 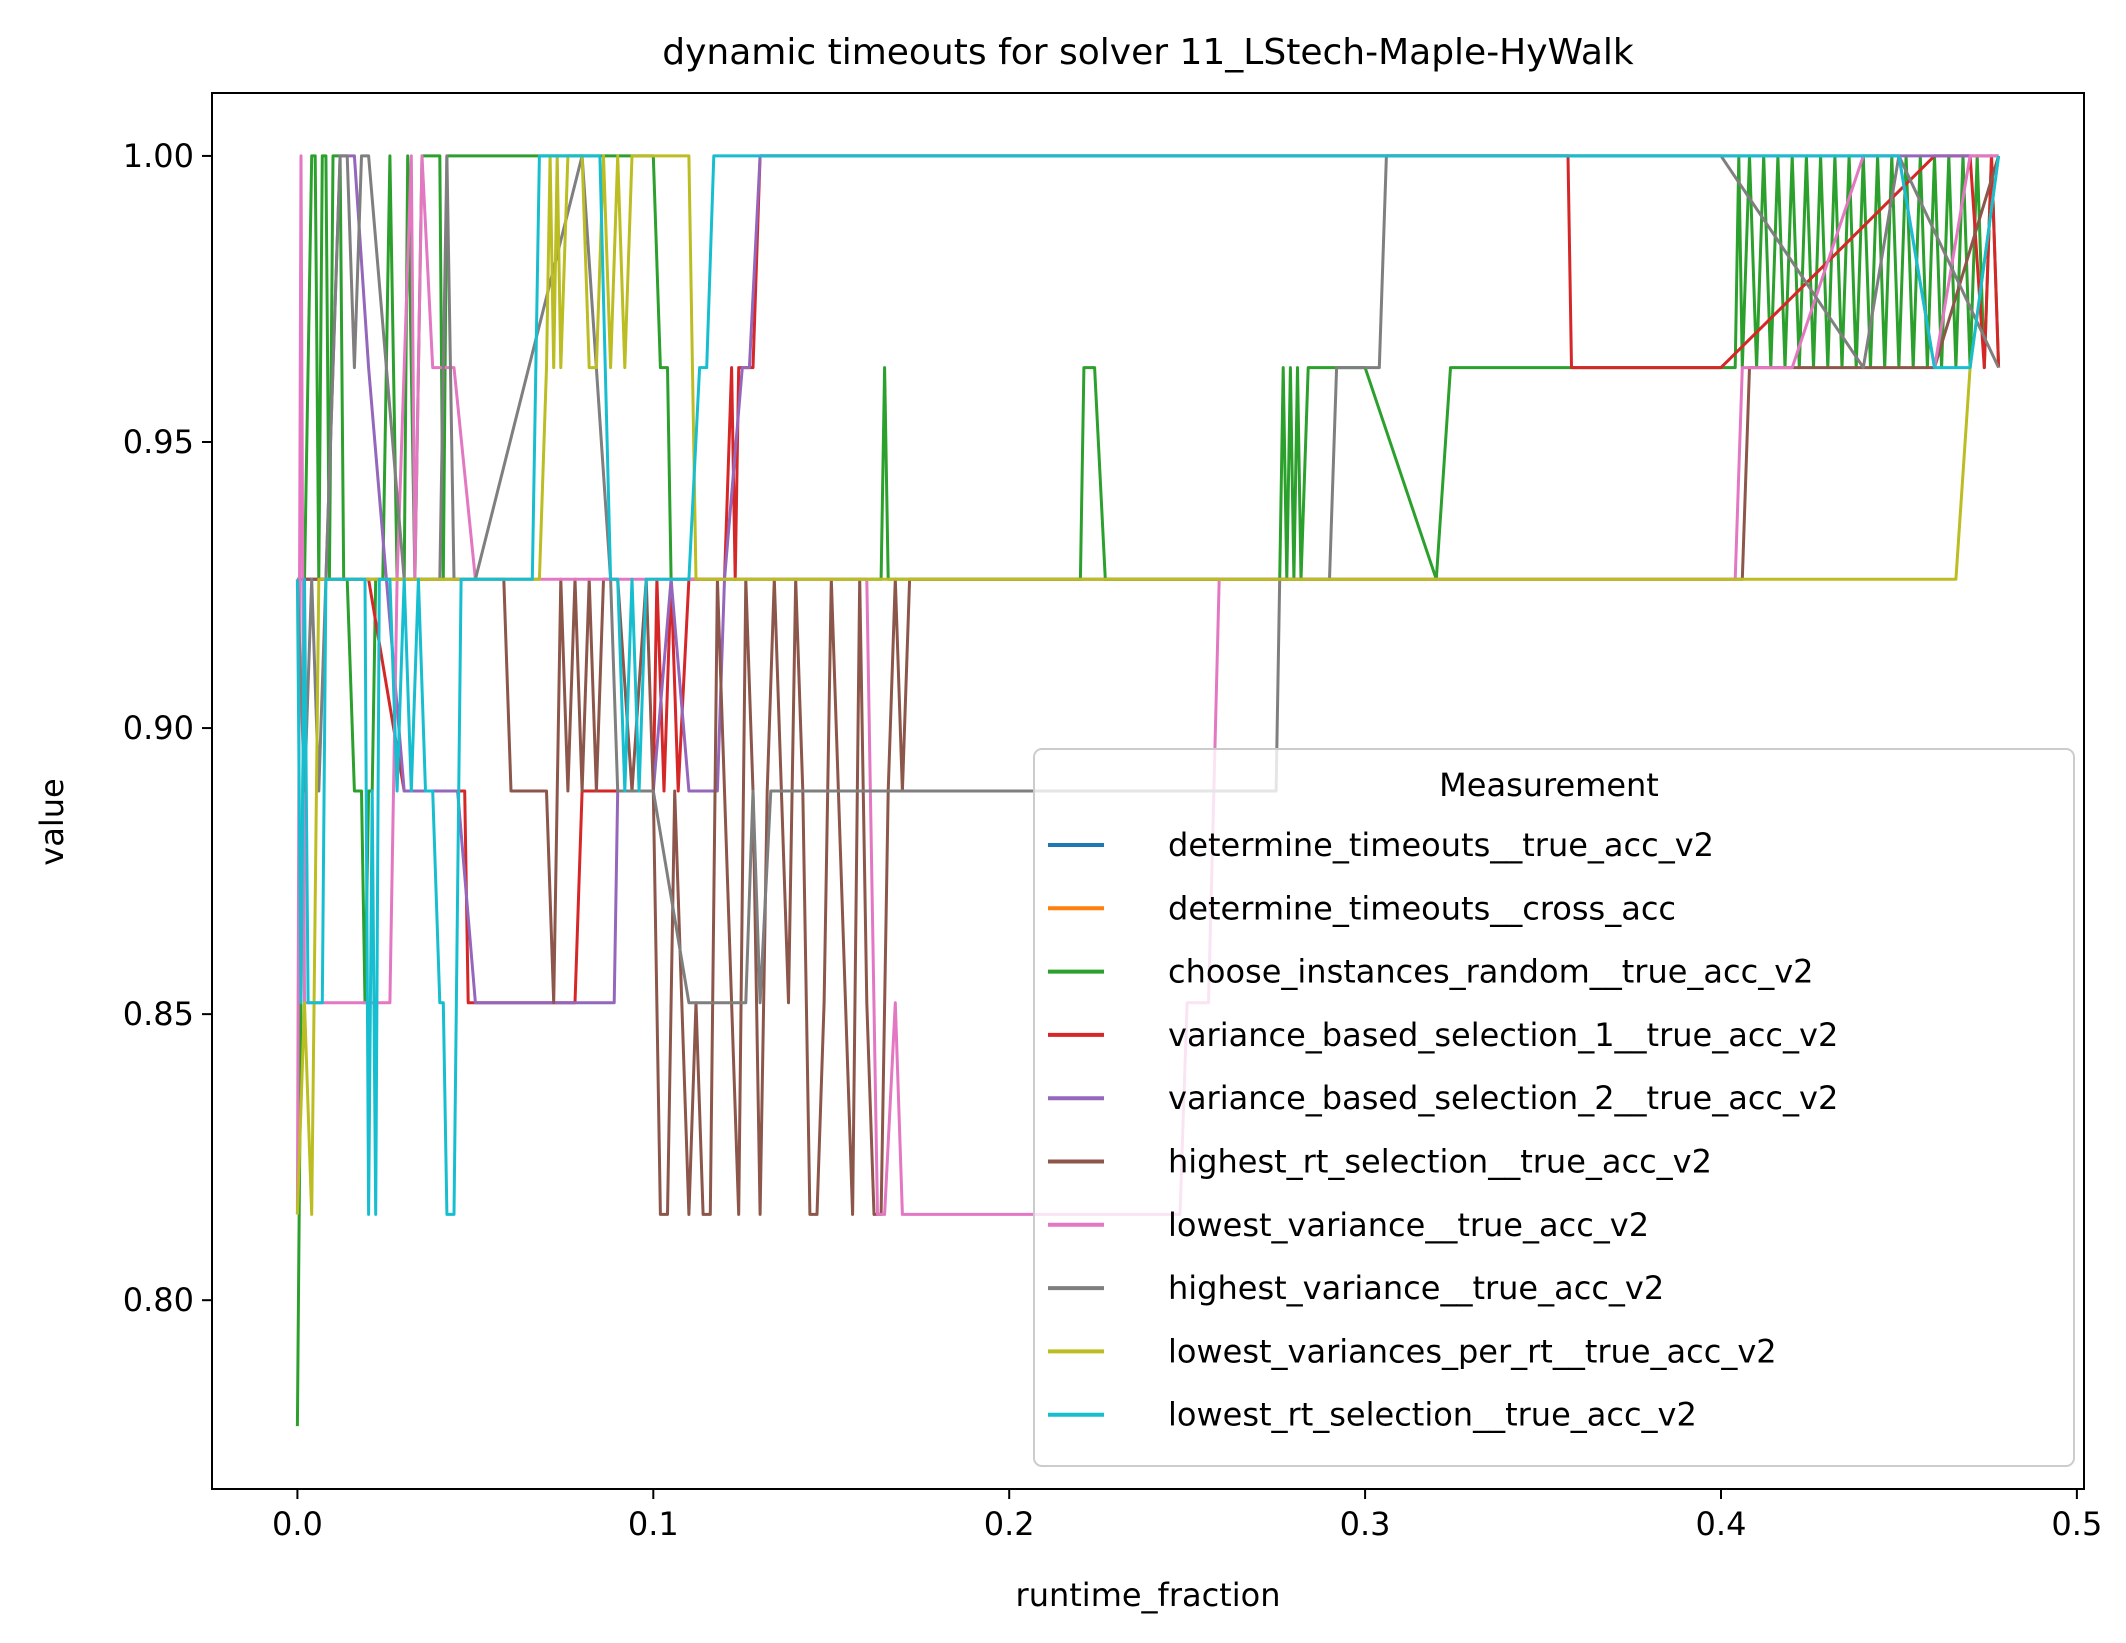 I want to click on legend-label: highest_variance__true_acc_v2, so click(x=1416, y=1288).